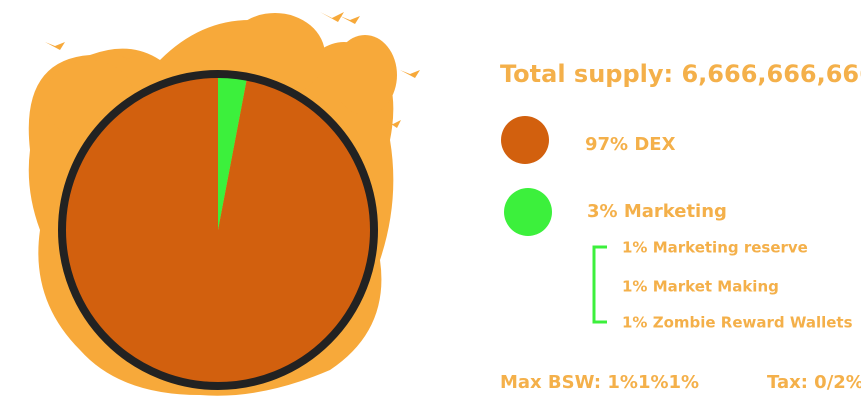 The image size is (861, 403). Describe the element at coordinates (614, 176) in the screenshot. I see `legend: 97% DEX 3% Marketing` at that location.